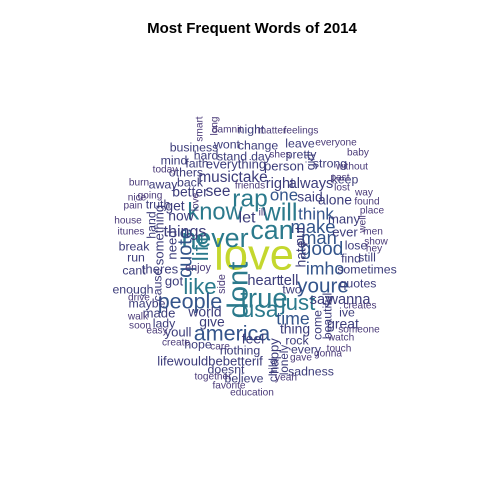 The height and width of the screenshot is (504, 504). I want to click on word-cant: cant, so click(134, 270).